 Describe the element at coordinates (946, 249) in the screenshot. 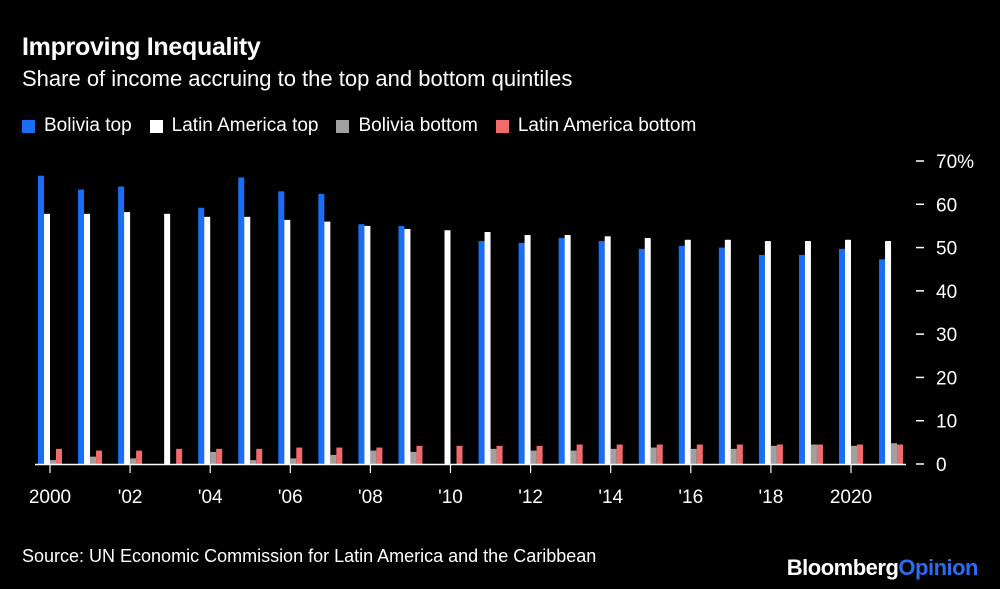

I see `y-tick-label: 50` at that location.